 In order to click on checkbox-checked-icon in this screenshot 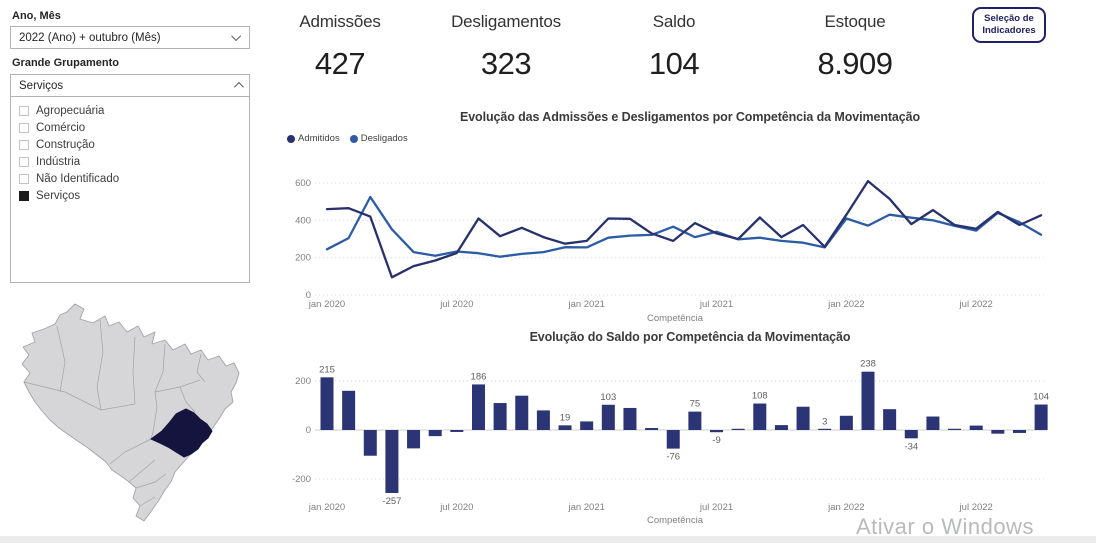, I will do `click(24, 196)`.